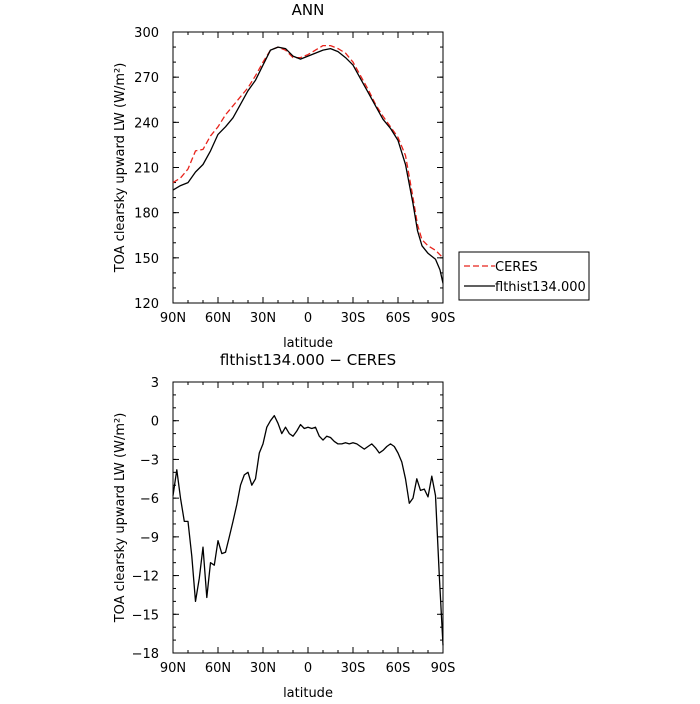 The height and width of the screenshot is (704, 700). I want to click on legend: CERES flthist134.000, so click(524, 276).